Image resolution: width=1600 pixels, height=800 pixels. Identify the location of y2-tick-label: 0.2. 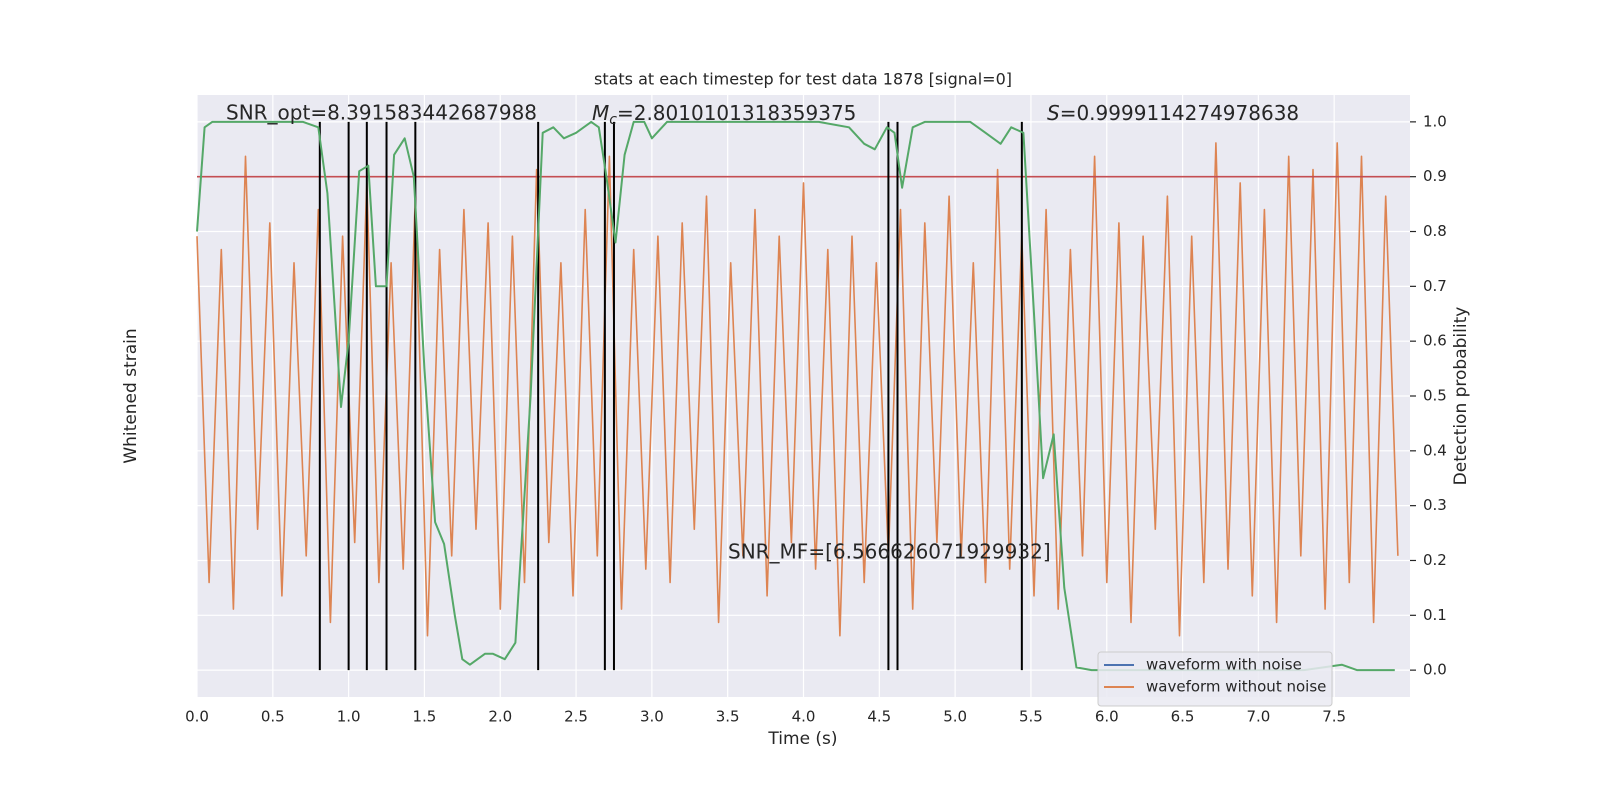
(1435, 560).